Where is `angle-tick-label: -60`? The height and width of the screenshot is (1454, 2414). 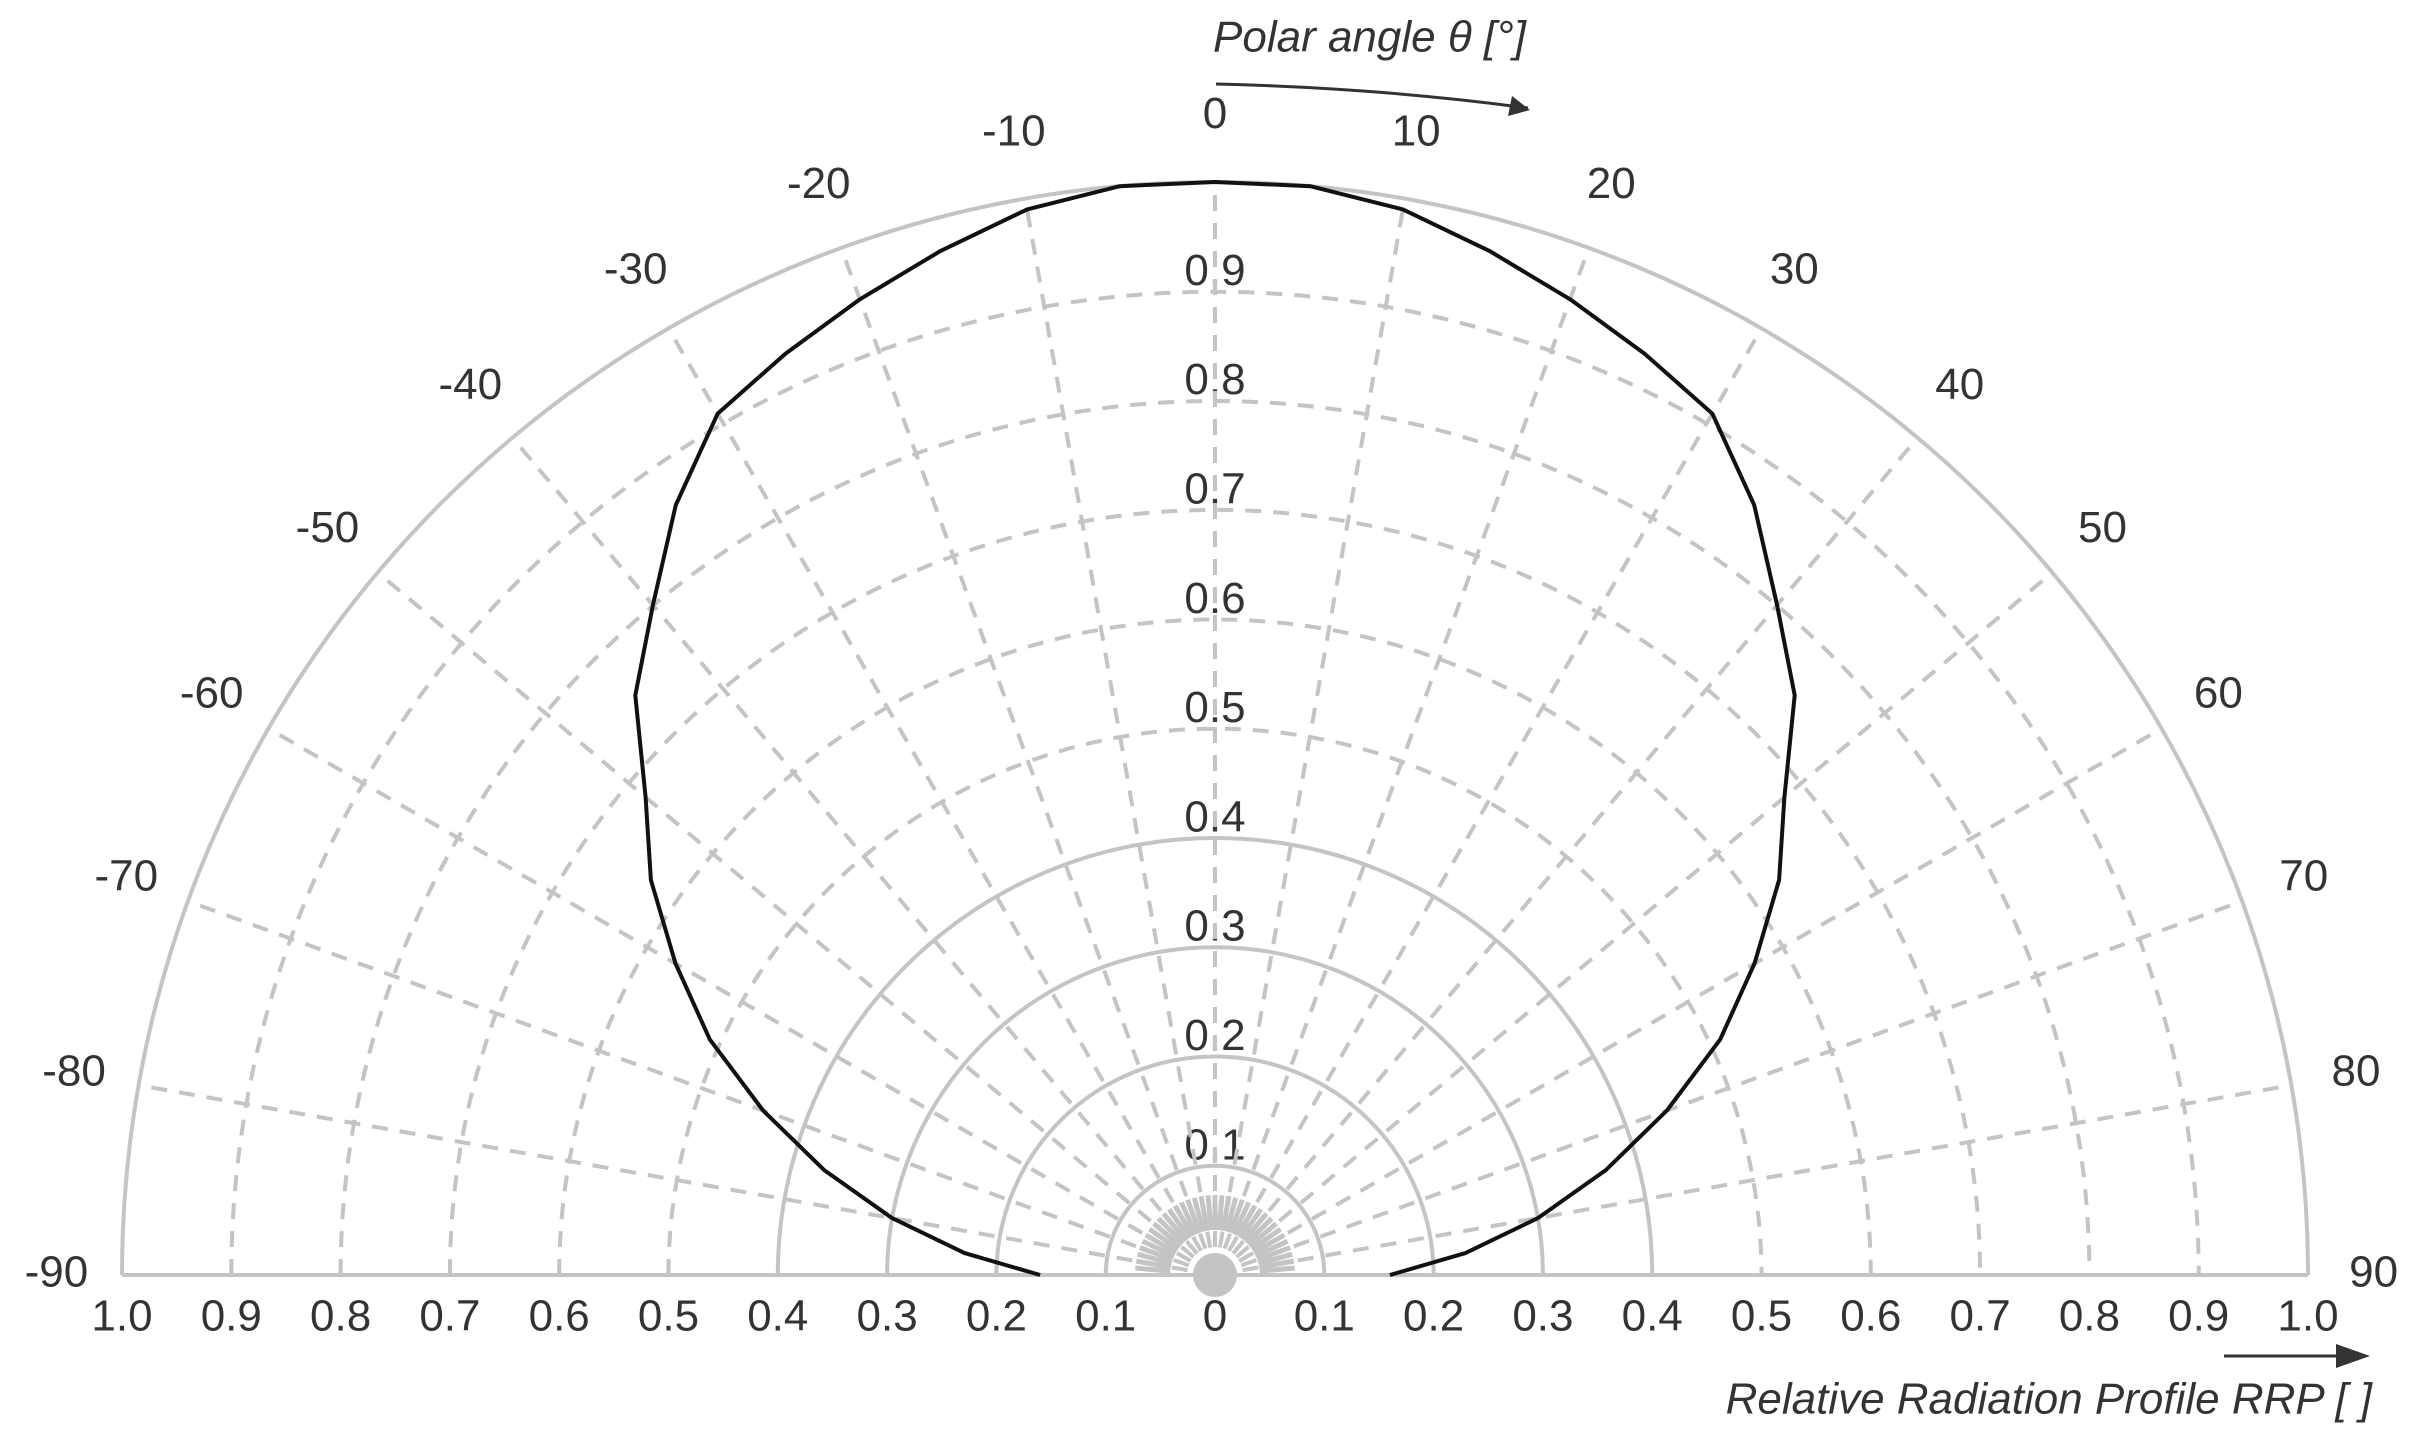 angle-tick-label: -60 is located at coordinates (212, 692).